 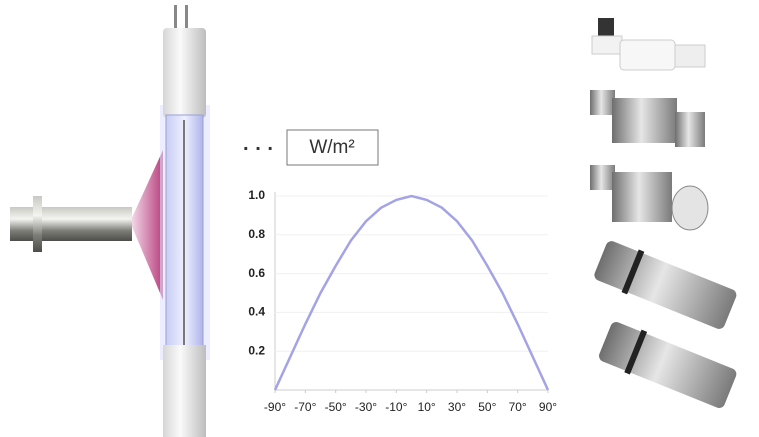 I want to click on x-tick-label: -10°, so click(x=396, y=407).